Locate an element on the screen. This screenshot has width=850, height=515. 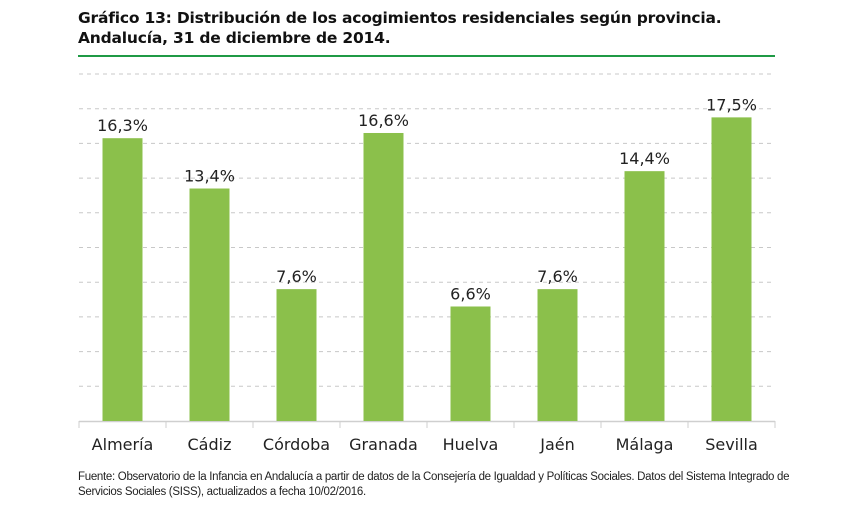
data-label: 6,6% is located at coordinates (470, 293).